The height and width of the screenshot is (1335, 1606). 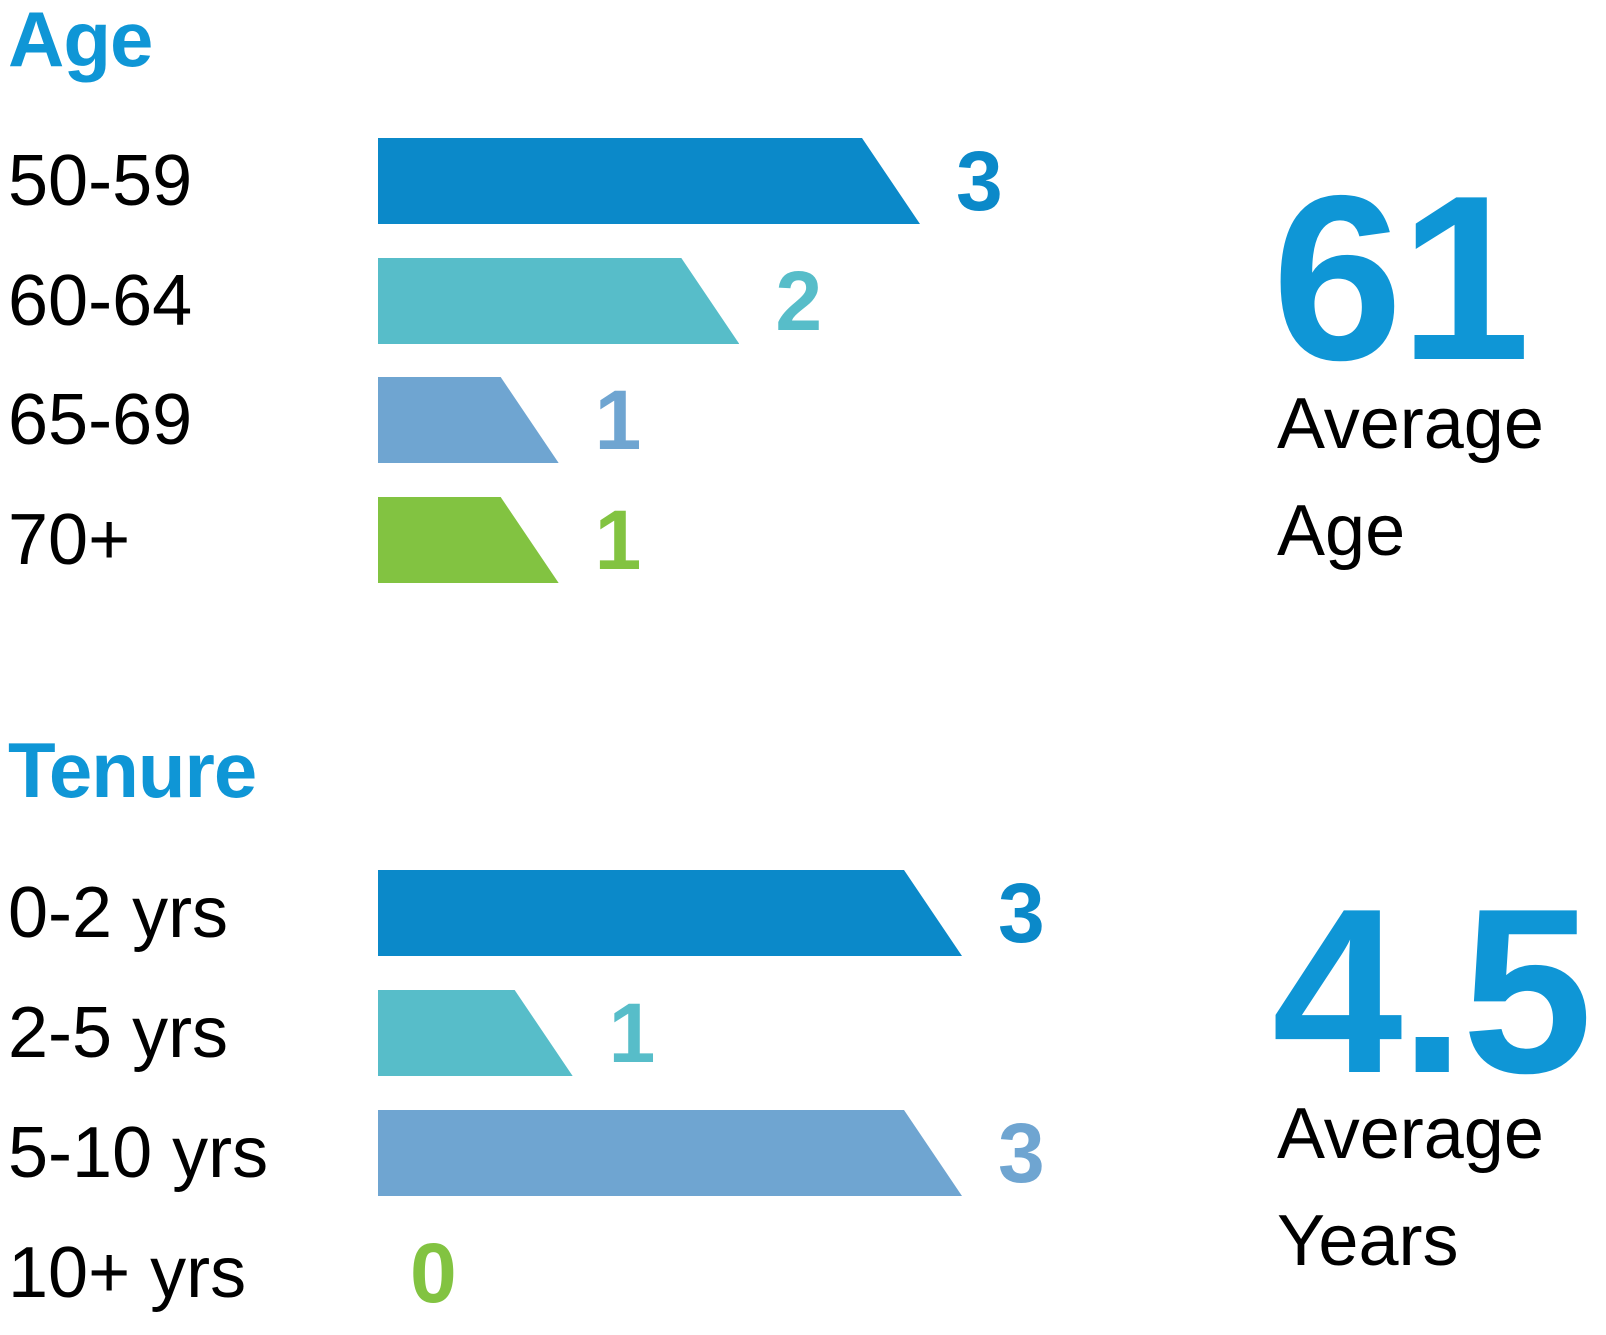 I want to click on average-age-stat-caption: Average Age, so click(x=1410, y=478).